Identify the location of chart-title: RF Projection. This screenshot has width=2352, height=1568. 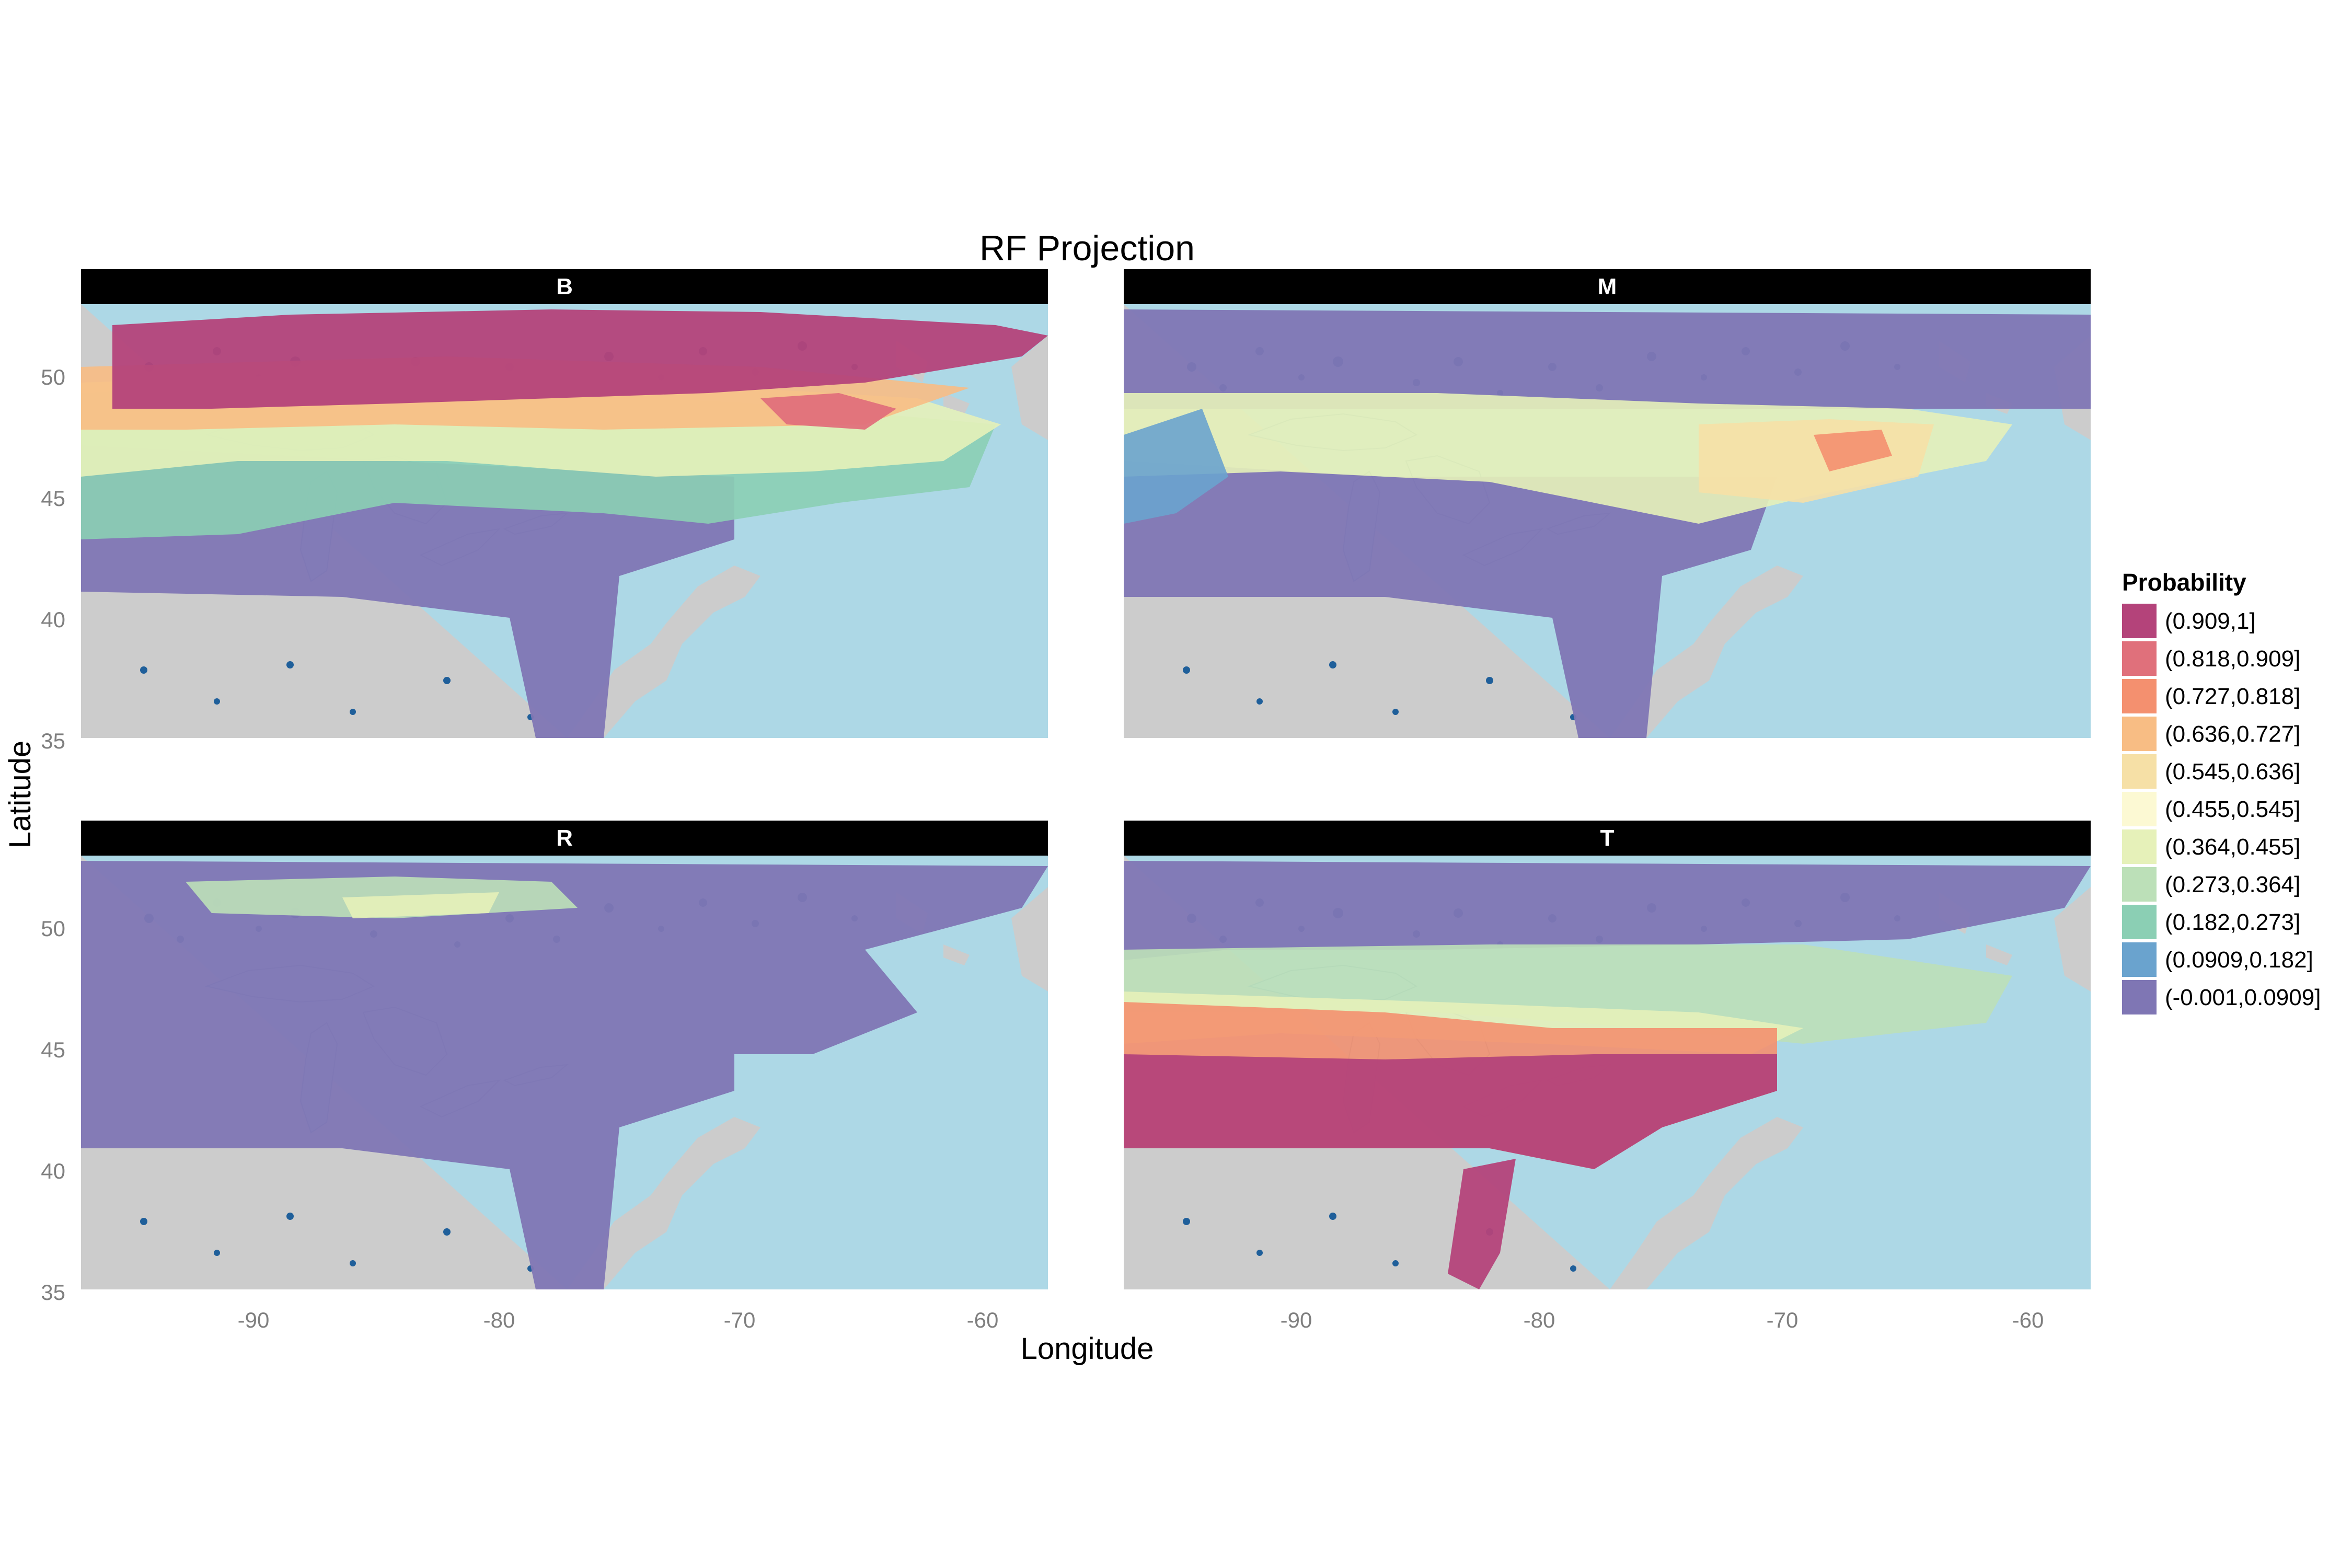
(1087, 248).